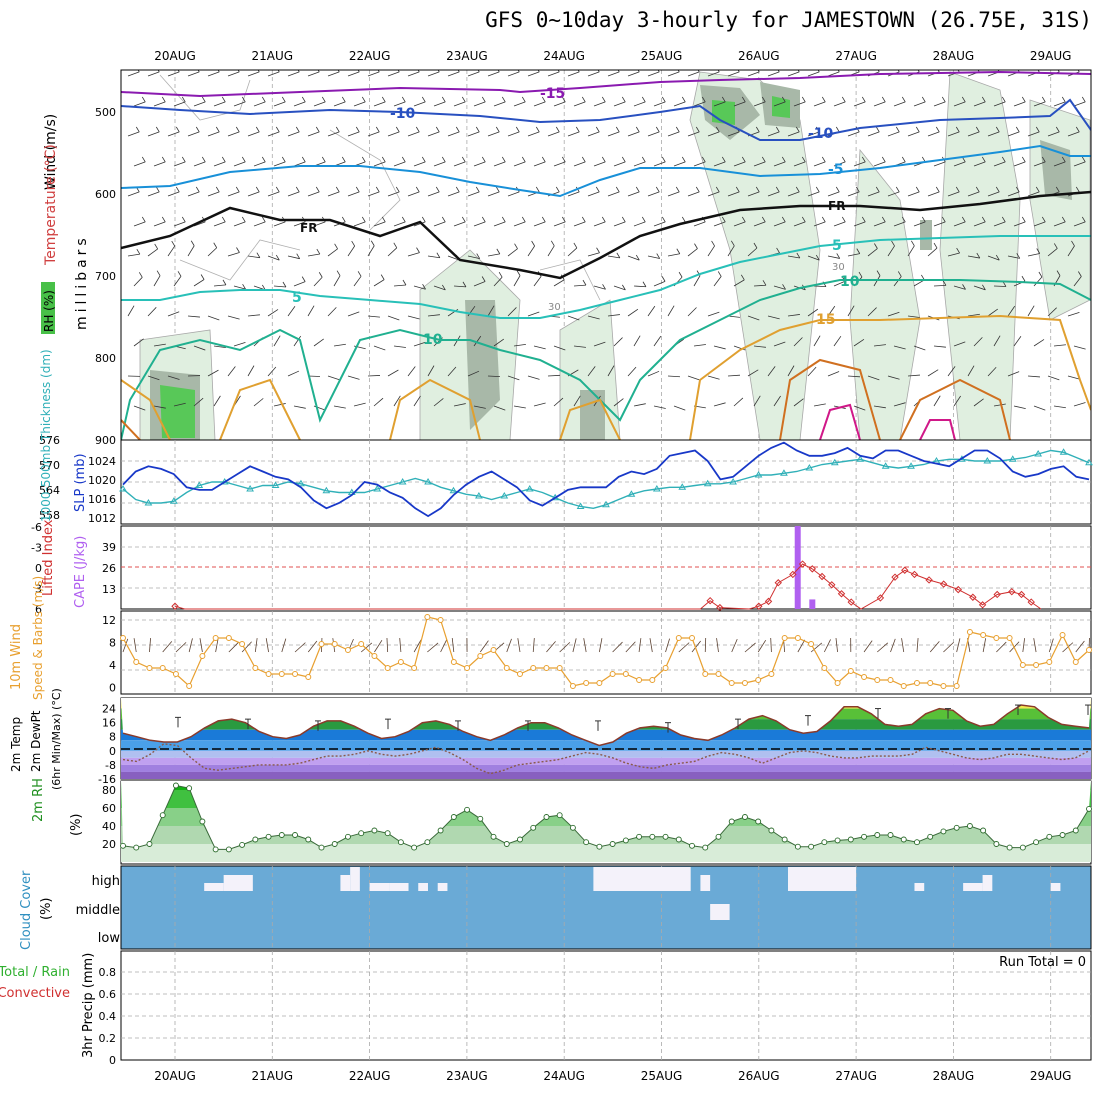 The width and height of the screenshot is (1100, 1100). What do you see at coordinates (38, 589) in the screenshot?
I see `li-tick: 3` at bounding box center [38, 589].